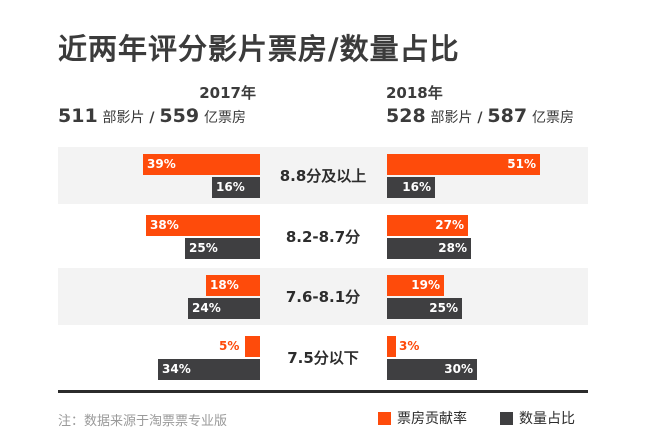 The width and height of the screenshot is (668, 444). I want to click on legend-item-count: 数量占比, so click(537, 418).